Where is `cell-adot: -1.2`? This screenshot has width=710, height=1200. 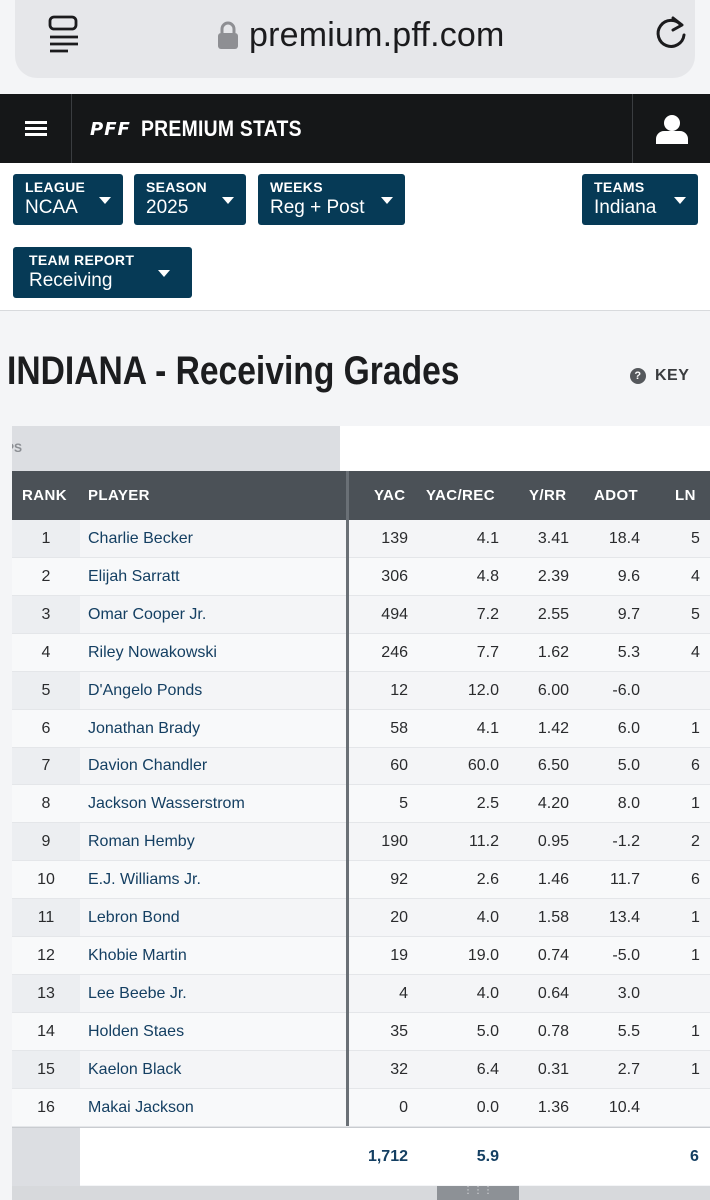
cell-adot: -1.2 is located at coordinates (626, 842).